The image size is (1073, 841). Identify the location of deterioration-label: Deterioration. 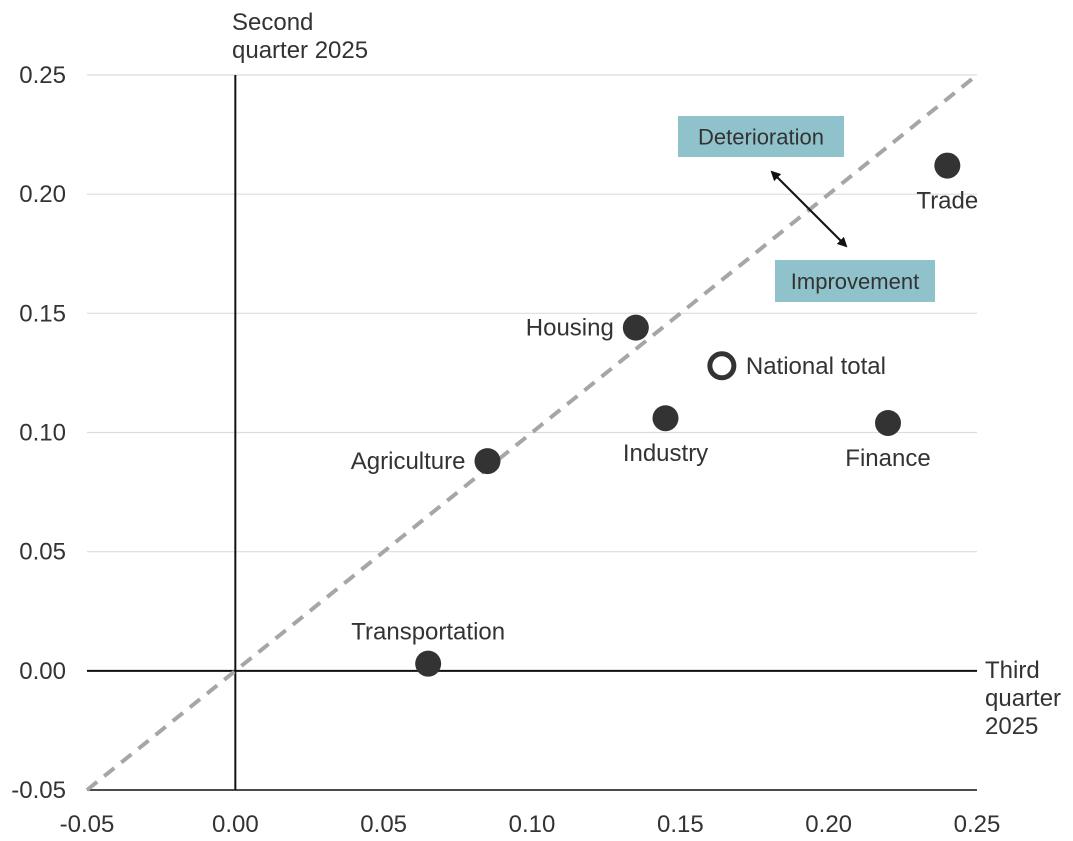
(761, 137).